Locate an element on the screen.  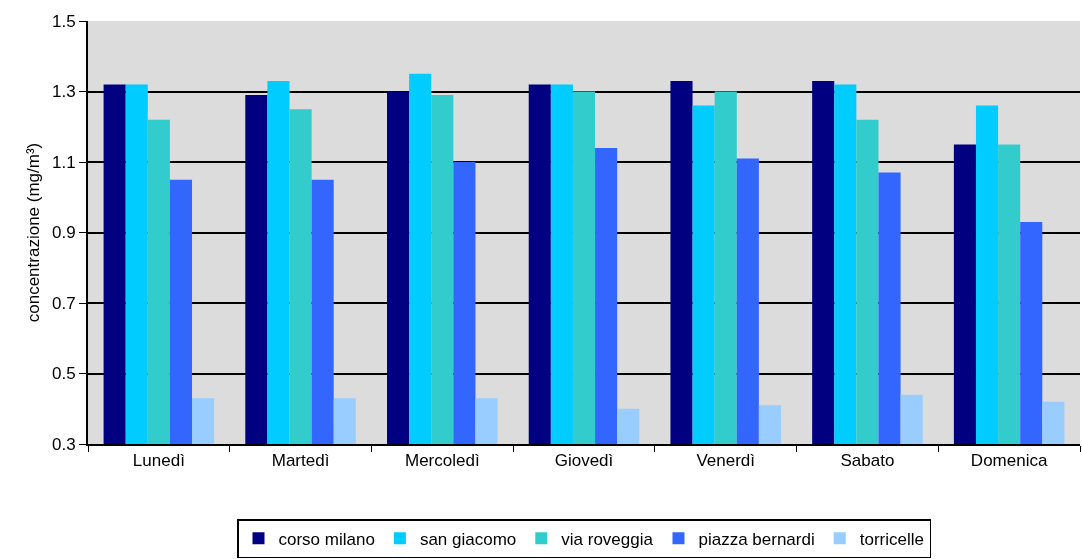
x-tick-label: Martedì is located at coordinates (300, 461).